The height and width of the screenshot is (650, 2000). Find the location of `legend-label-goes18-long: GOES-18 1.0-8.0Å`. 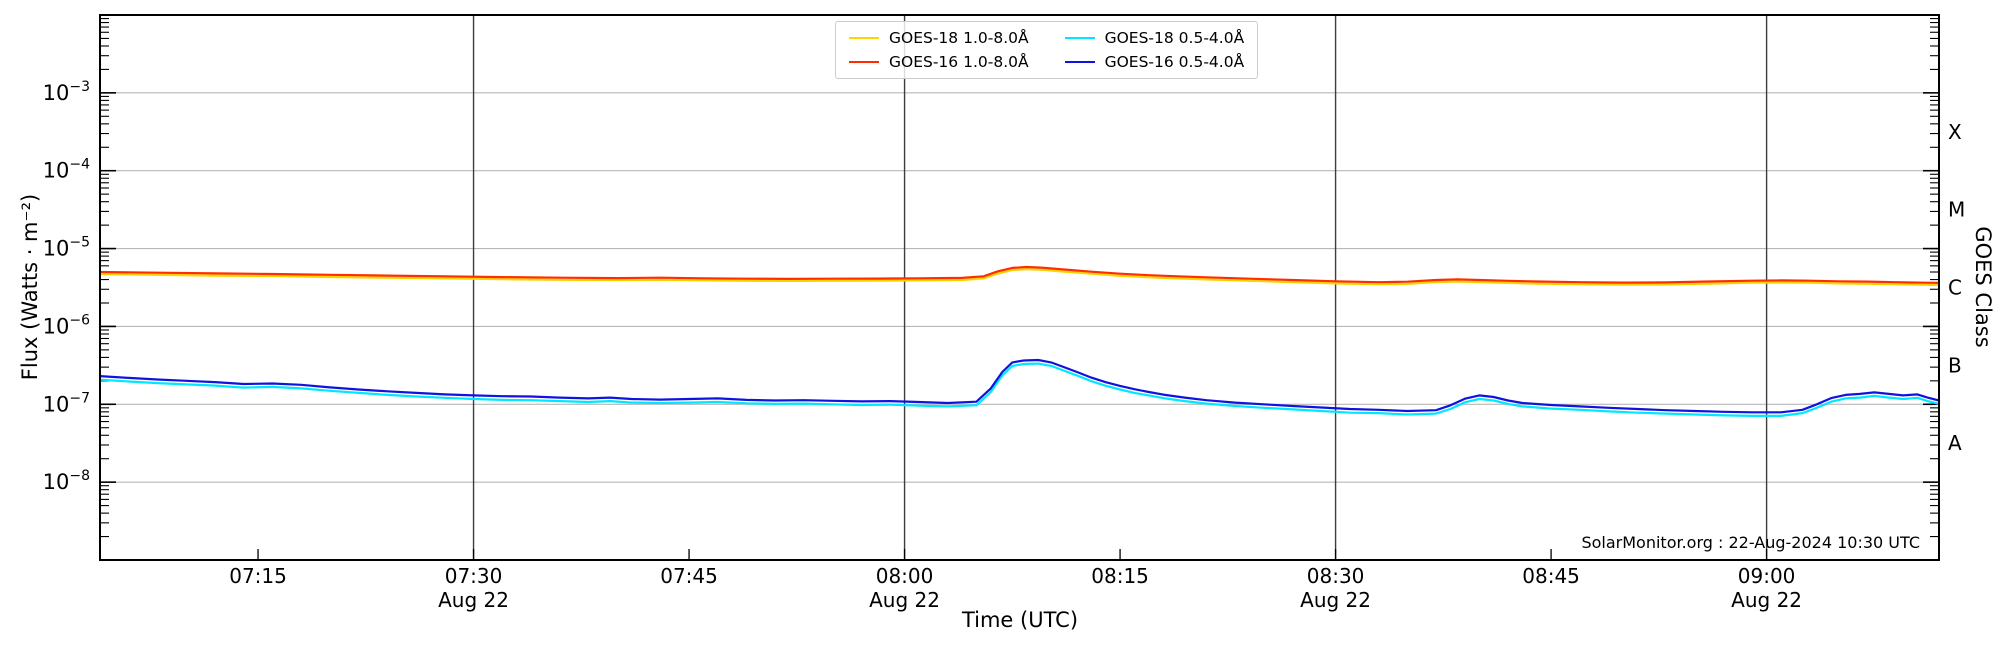

legend-label-goes18-long: GOES-18 1.0-8.0Å is located at coordinates (959, 38).